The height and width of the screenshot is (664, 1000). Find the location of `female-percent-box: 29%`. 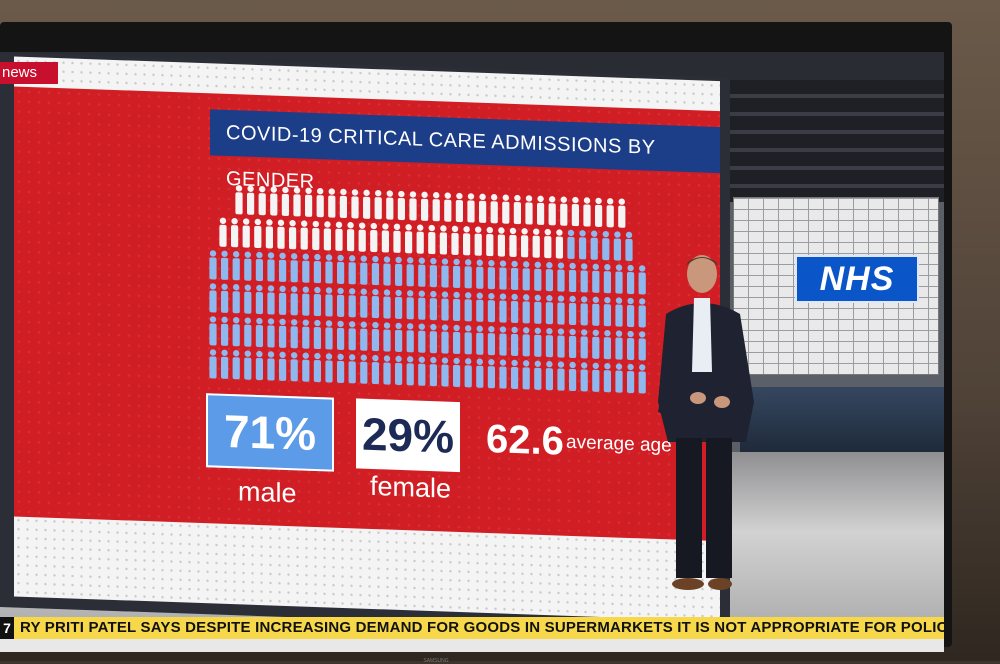

female-percent-box: 29% is located at coordinates (408, 435).